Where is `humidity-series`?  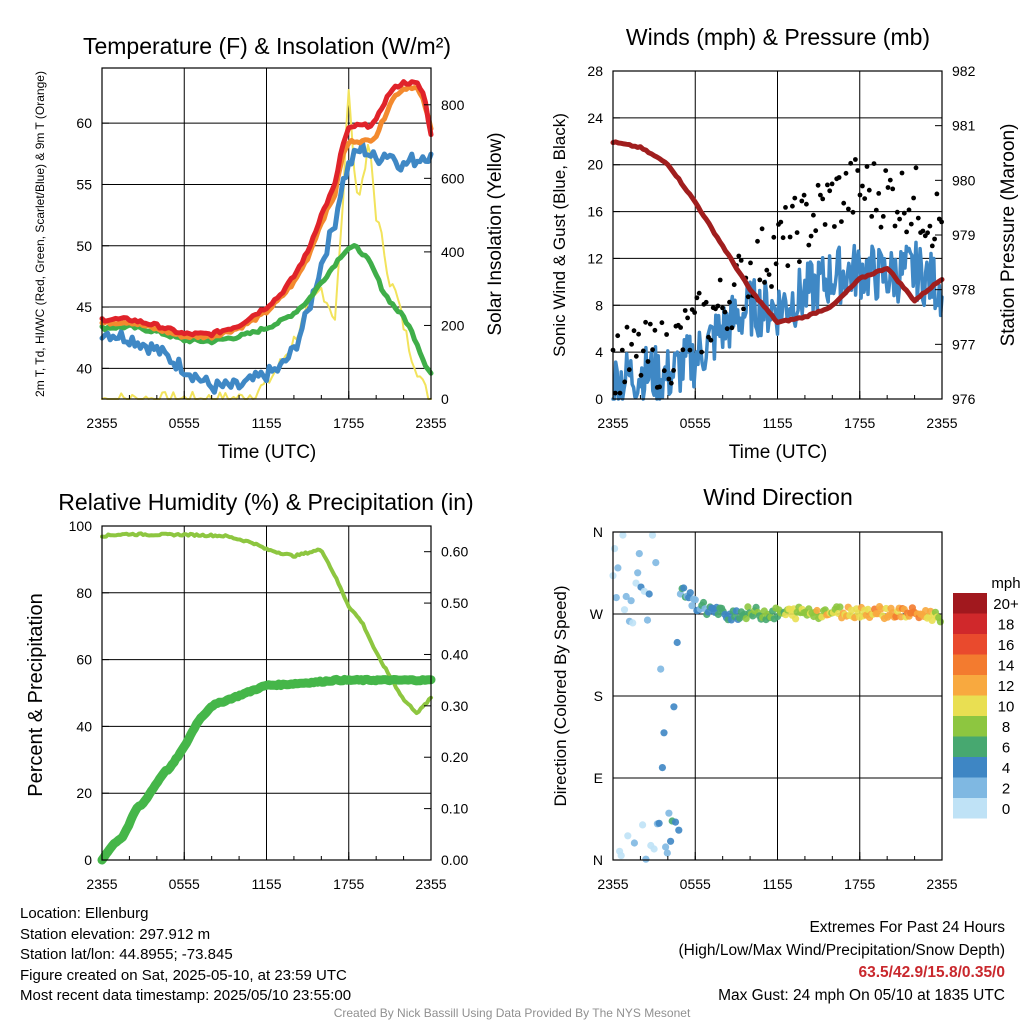 humidity-series is located at coordinates (266, 698).